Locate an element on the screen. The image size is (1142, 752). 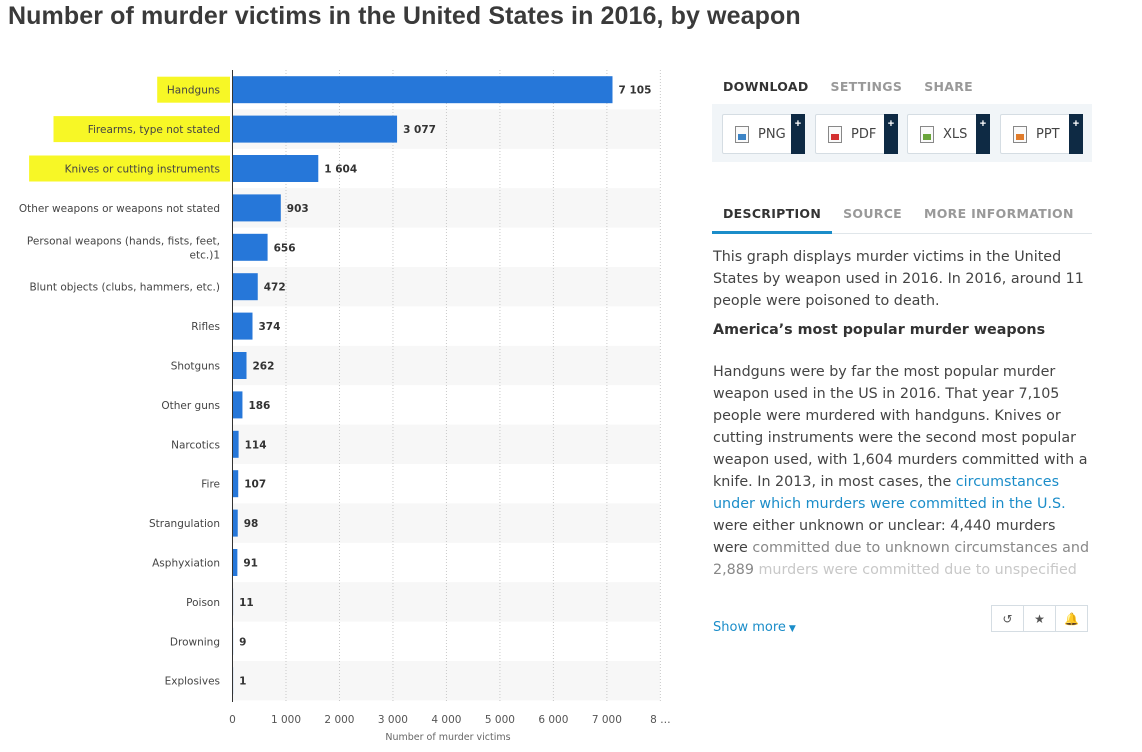
x-tick-label: 2 000 is located at coordinates (339, 720).